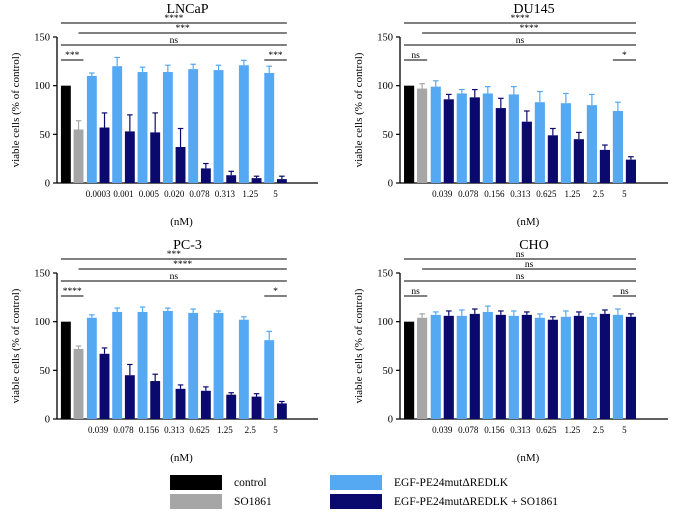 The width and height of the screenshot is (680, 516). Describe the element at coordinates (42, 274) in the screenshot. I see `chart3-y-tick-label-150: 150` at that location.